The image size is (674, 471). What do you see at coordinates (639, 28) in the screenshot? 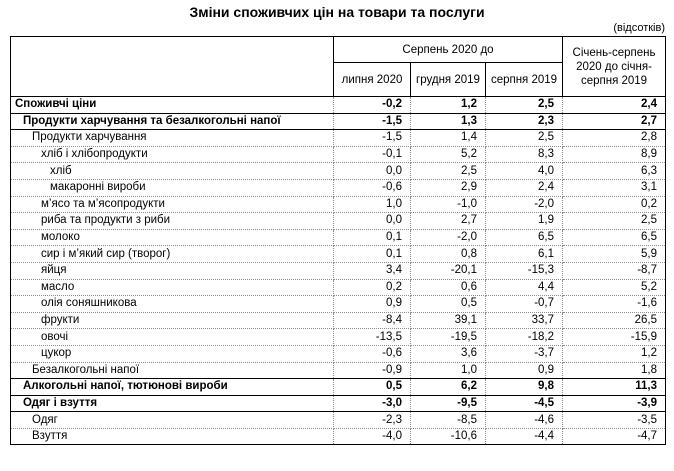
I see `unit-note: (відсотків)` at bounding box center [639, 28].